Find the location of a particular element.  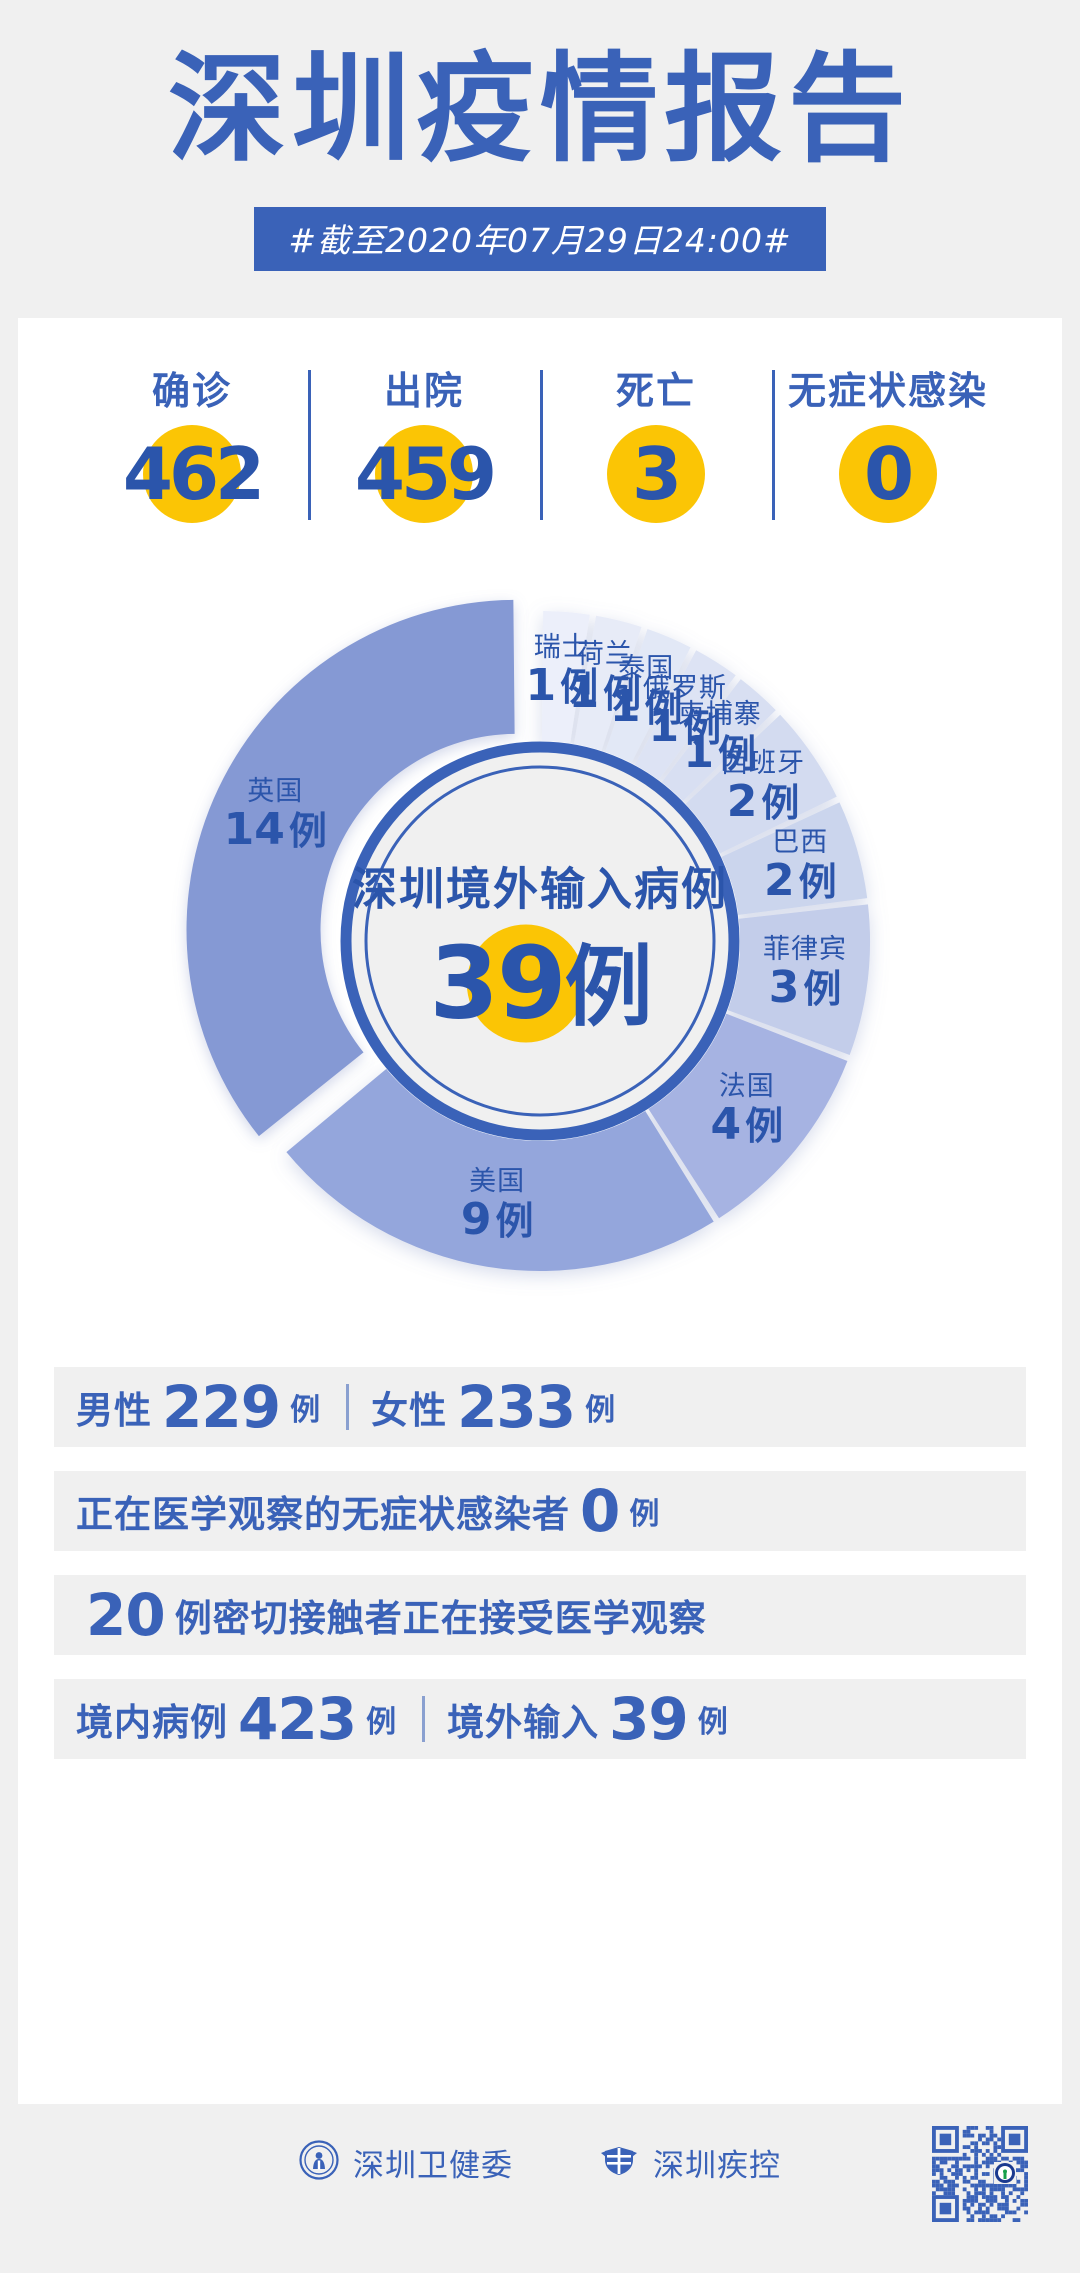

donut-label-柬埔寨: 柬埔寨 1 例 is located at coordinates (720, 738).